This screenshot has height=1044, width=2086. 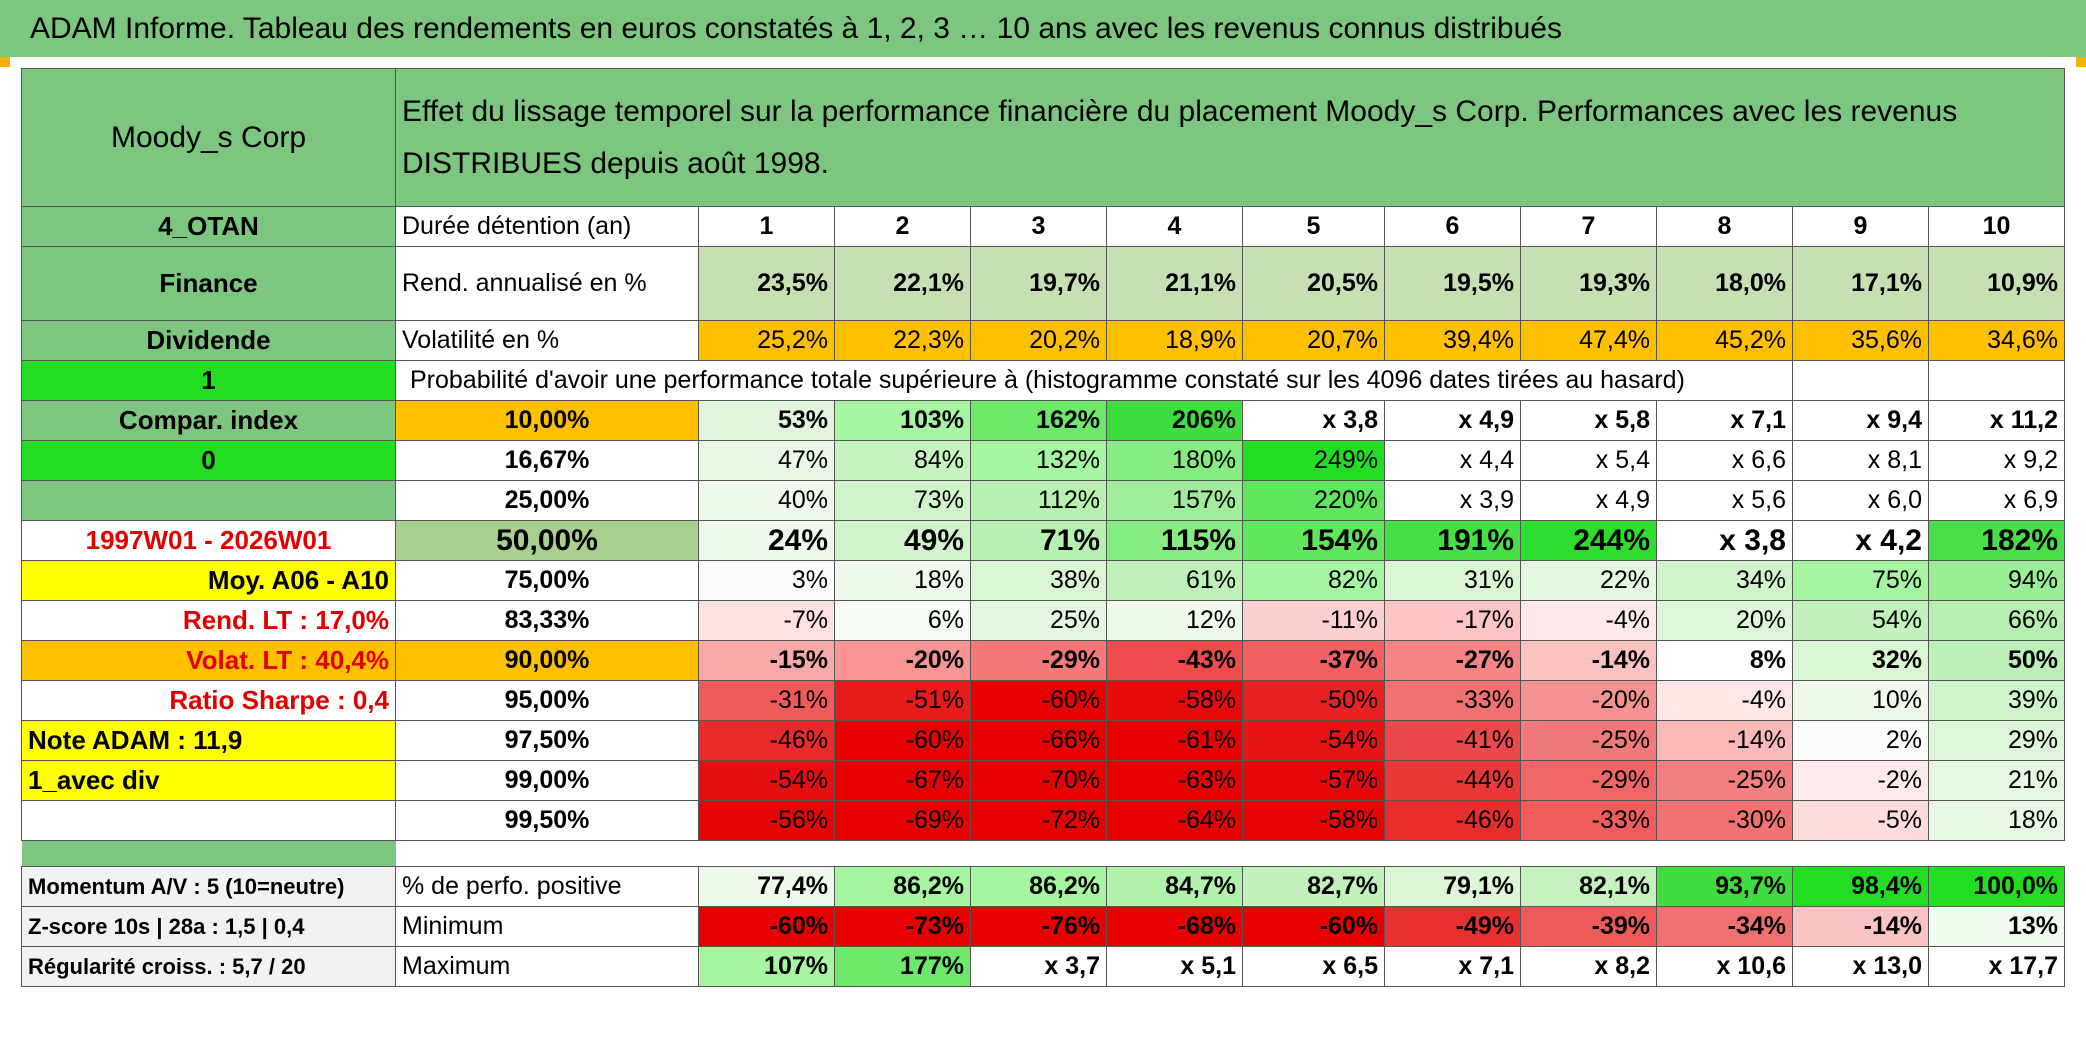 What do you see at coordinates (5, 62) in the screenshot?
I see `corner-marker-left` at bounding box center [5, 62].